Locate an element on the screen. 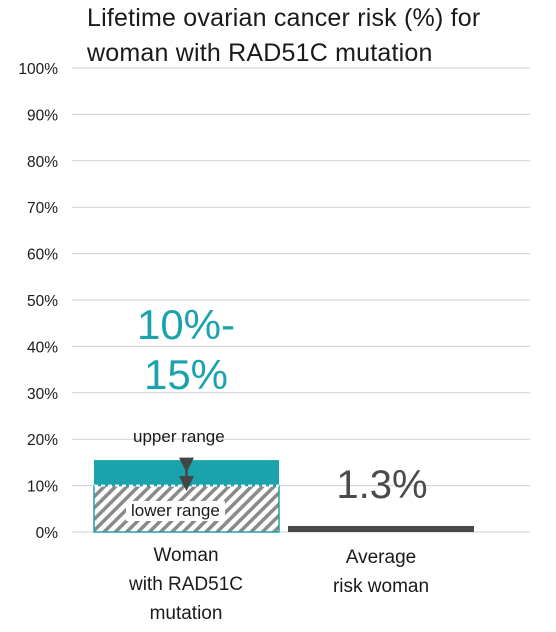  bar2-value-label: 1.3% is located at coordinates (382, 485).